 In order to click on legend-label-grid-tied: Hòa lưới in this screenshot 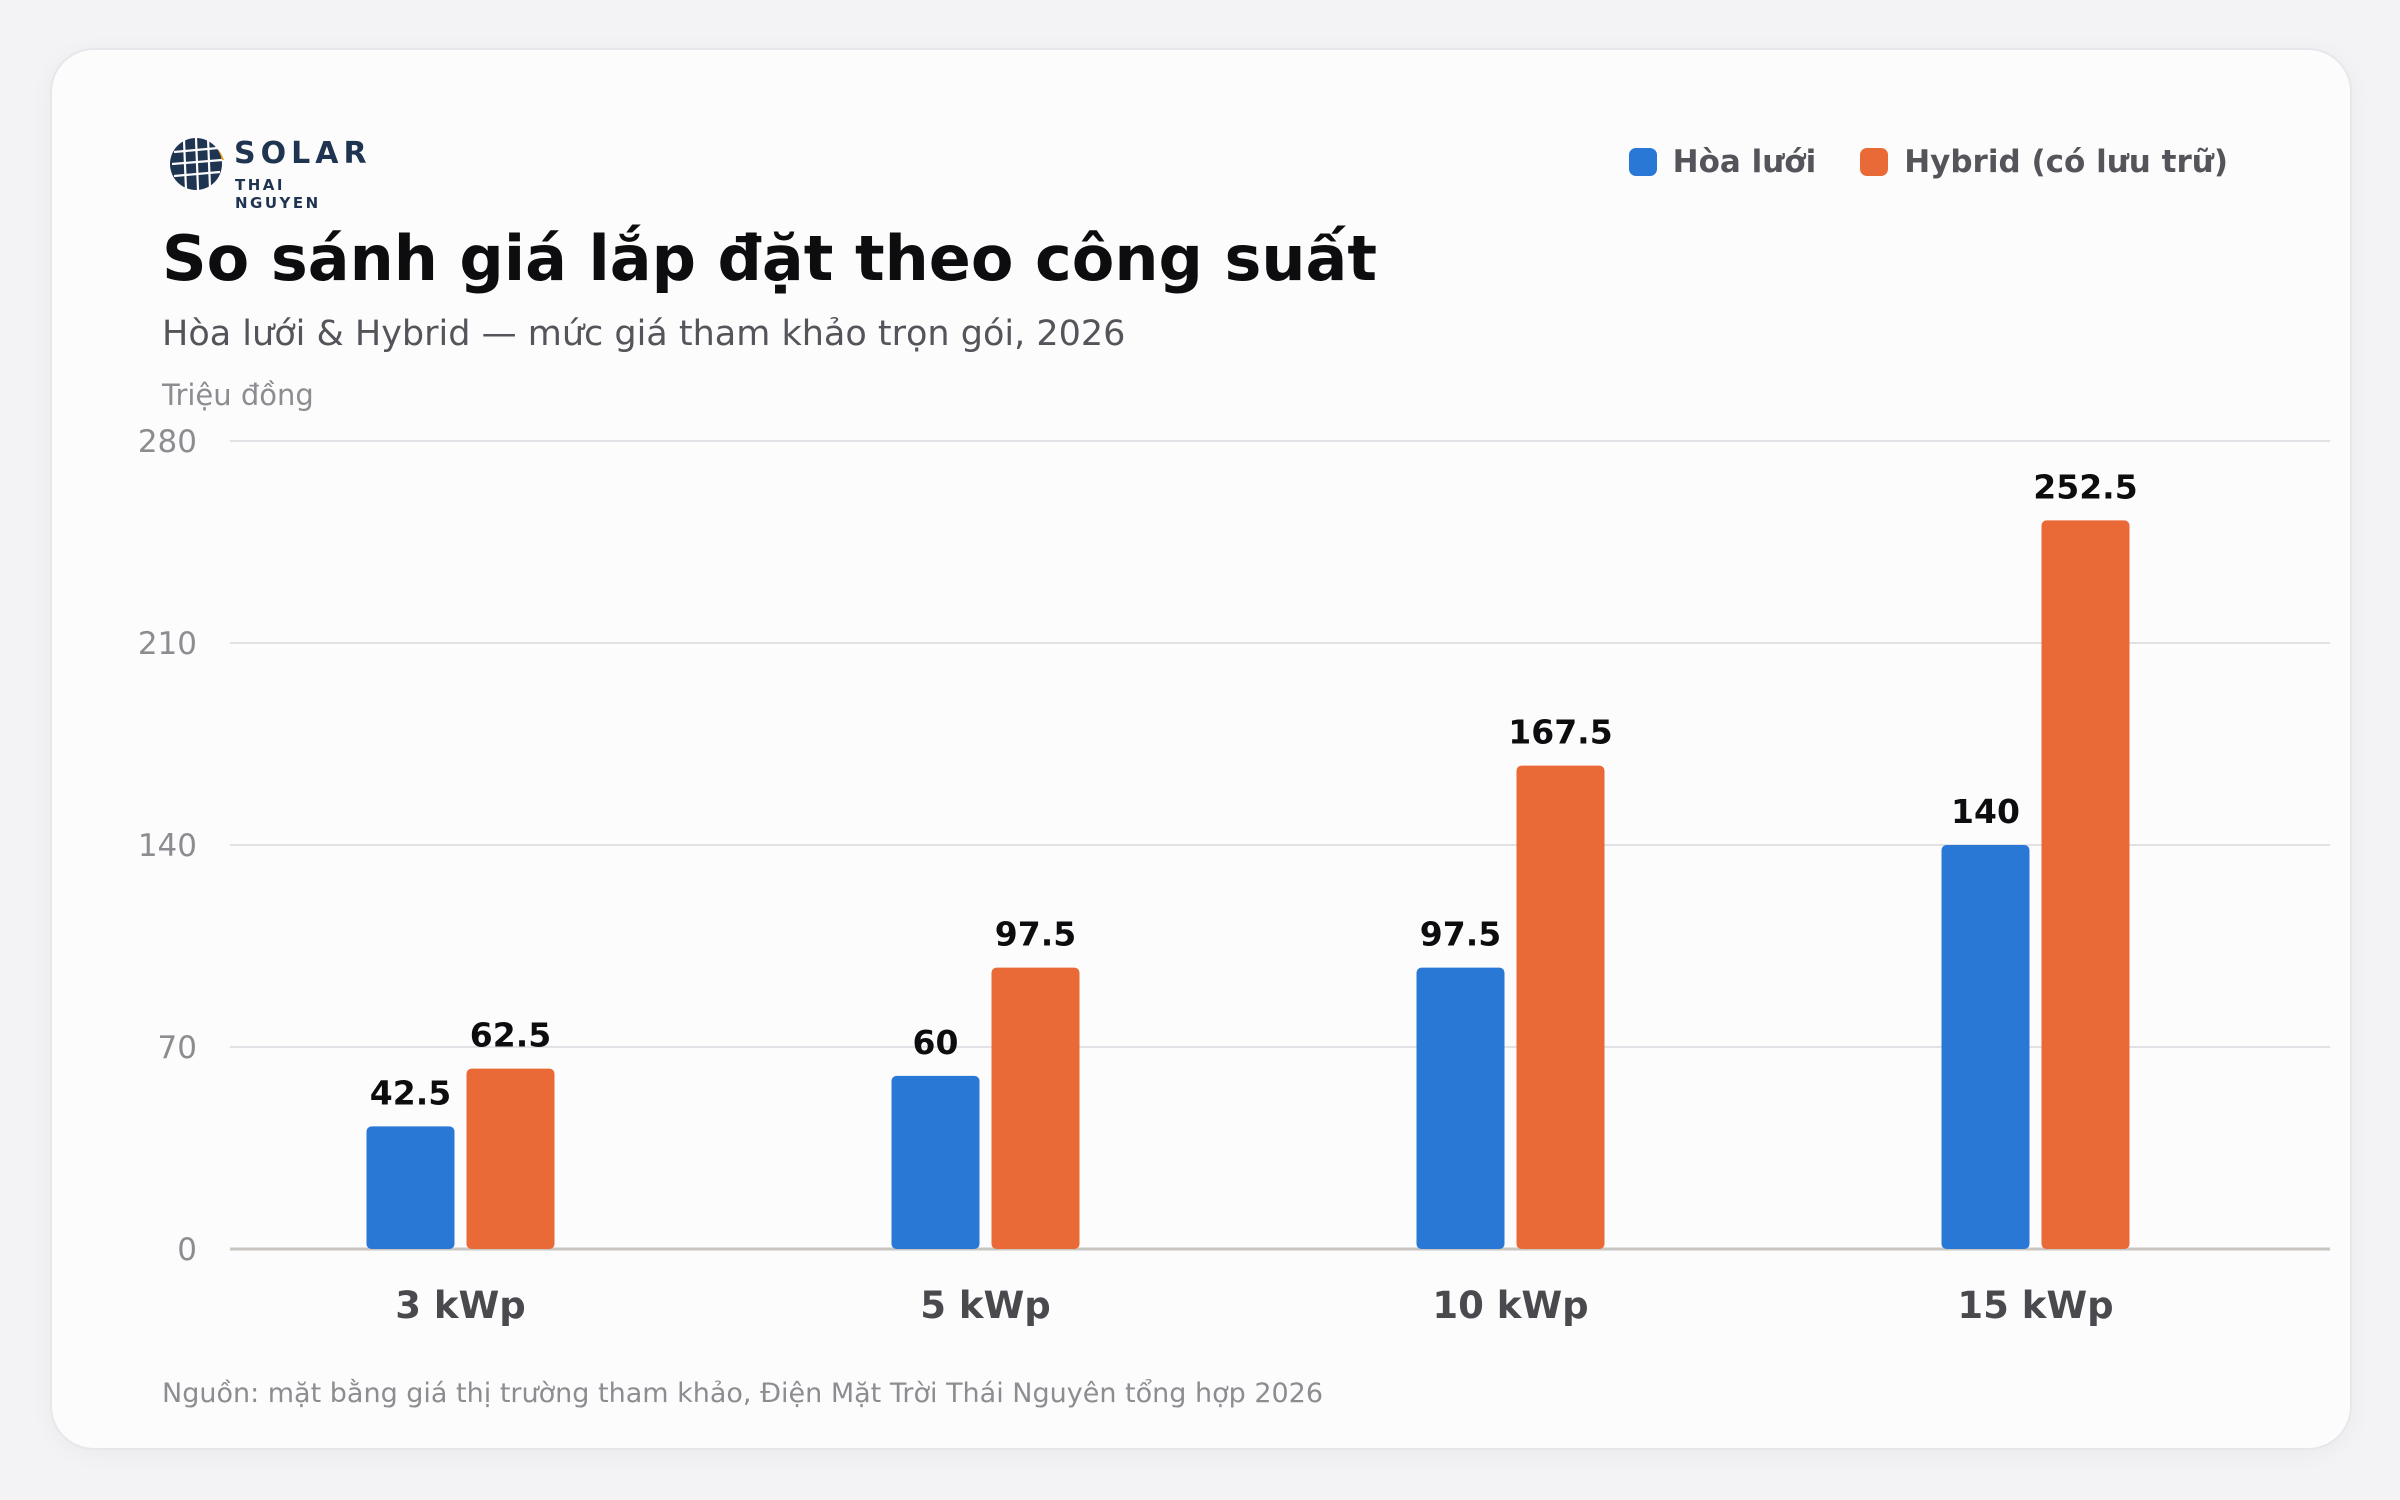, I will do `click(1744, 162)`.